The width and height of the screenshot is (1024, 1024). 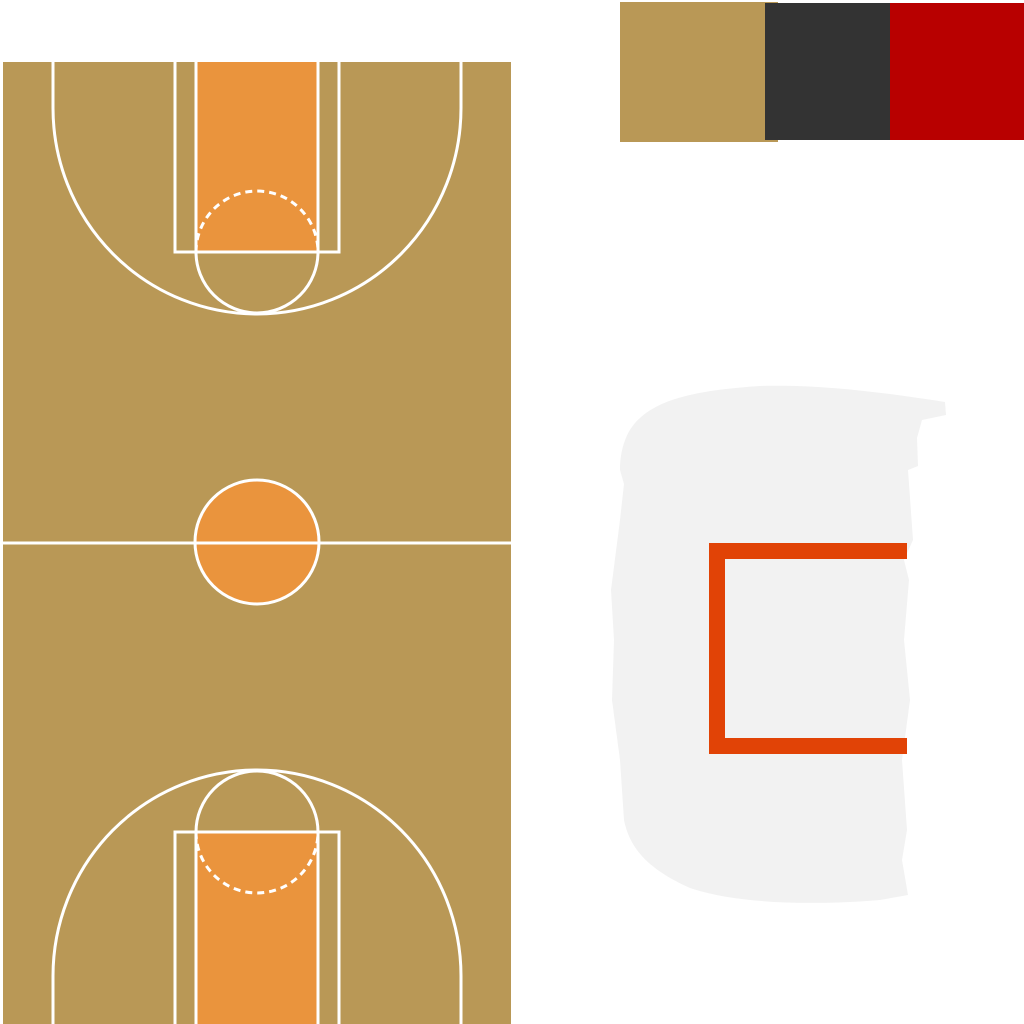 What do you see at coordinates (957, 71) in the screenshot?
I see `swatch-crimson` at bounding box center [957, 71].